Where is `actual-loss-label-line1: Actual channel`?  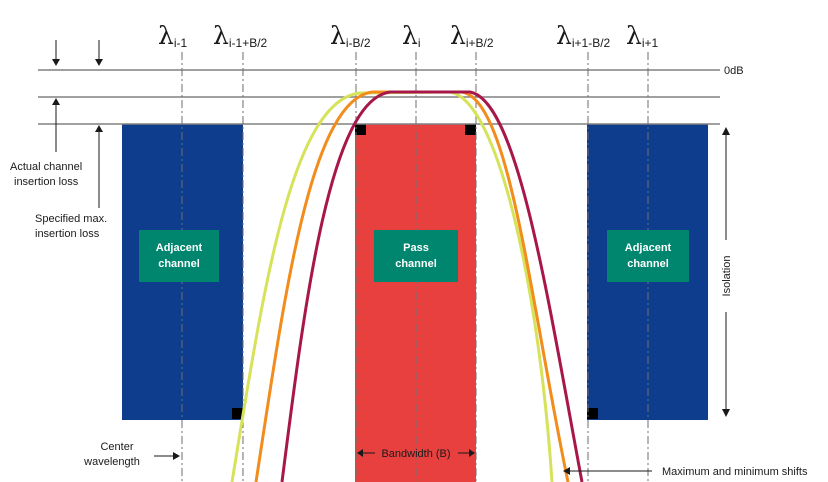
actual-loss-label-line1: Actual channel is located at coordinates (46, 167).